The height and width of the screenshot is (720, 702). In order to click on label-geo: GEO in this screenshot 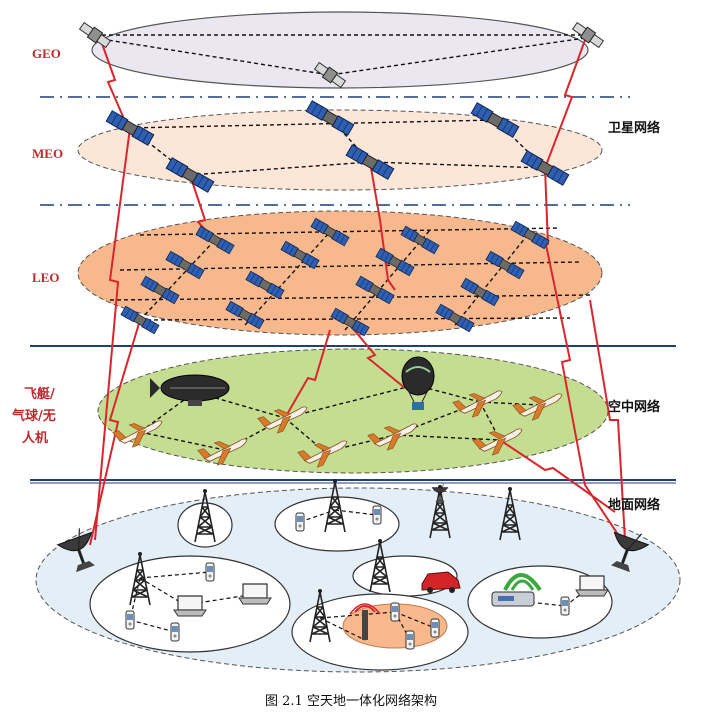, I will do `click(46, 53)`.